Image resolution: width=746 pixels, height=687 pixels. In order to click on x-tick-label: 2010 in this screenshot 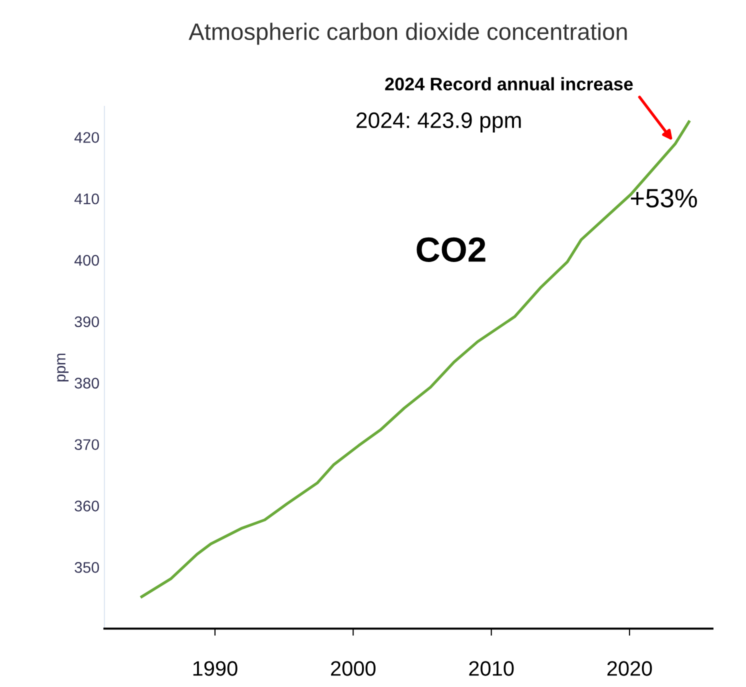, I will do `click(491, 668)`.